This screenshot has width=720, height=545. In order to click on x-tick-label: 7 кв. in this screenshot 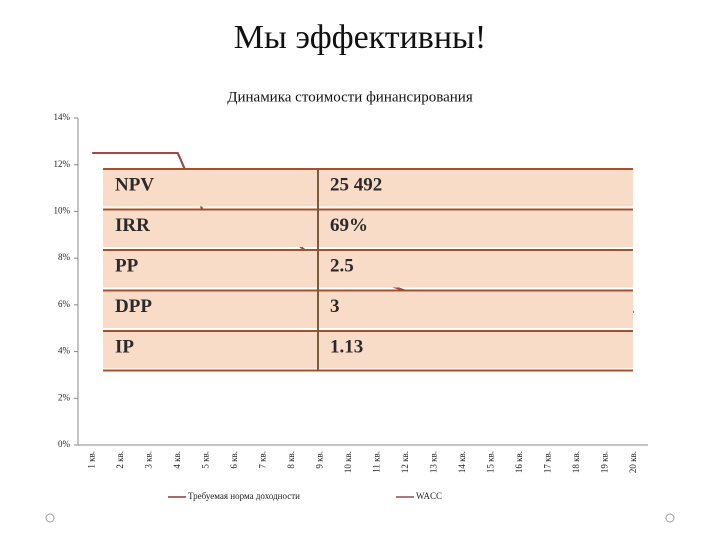, I will do `click(262, 460)`.